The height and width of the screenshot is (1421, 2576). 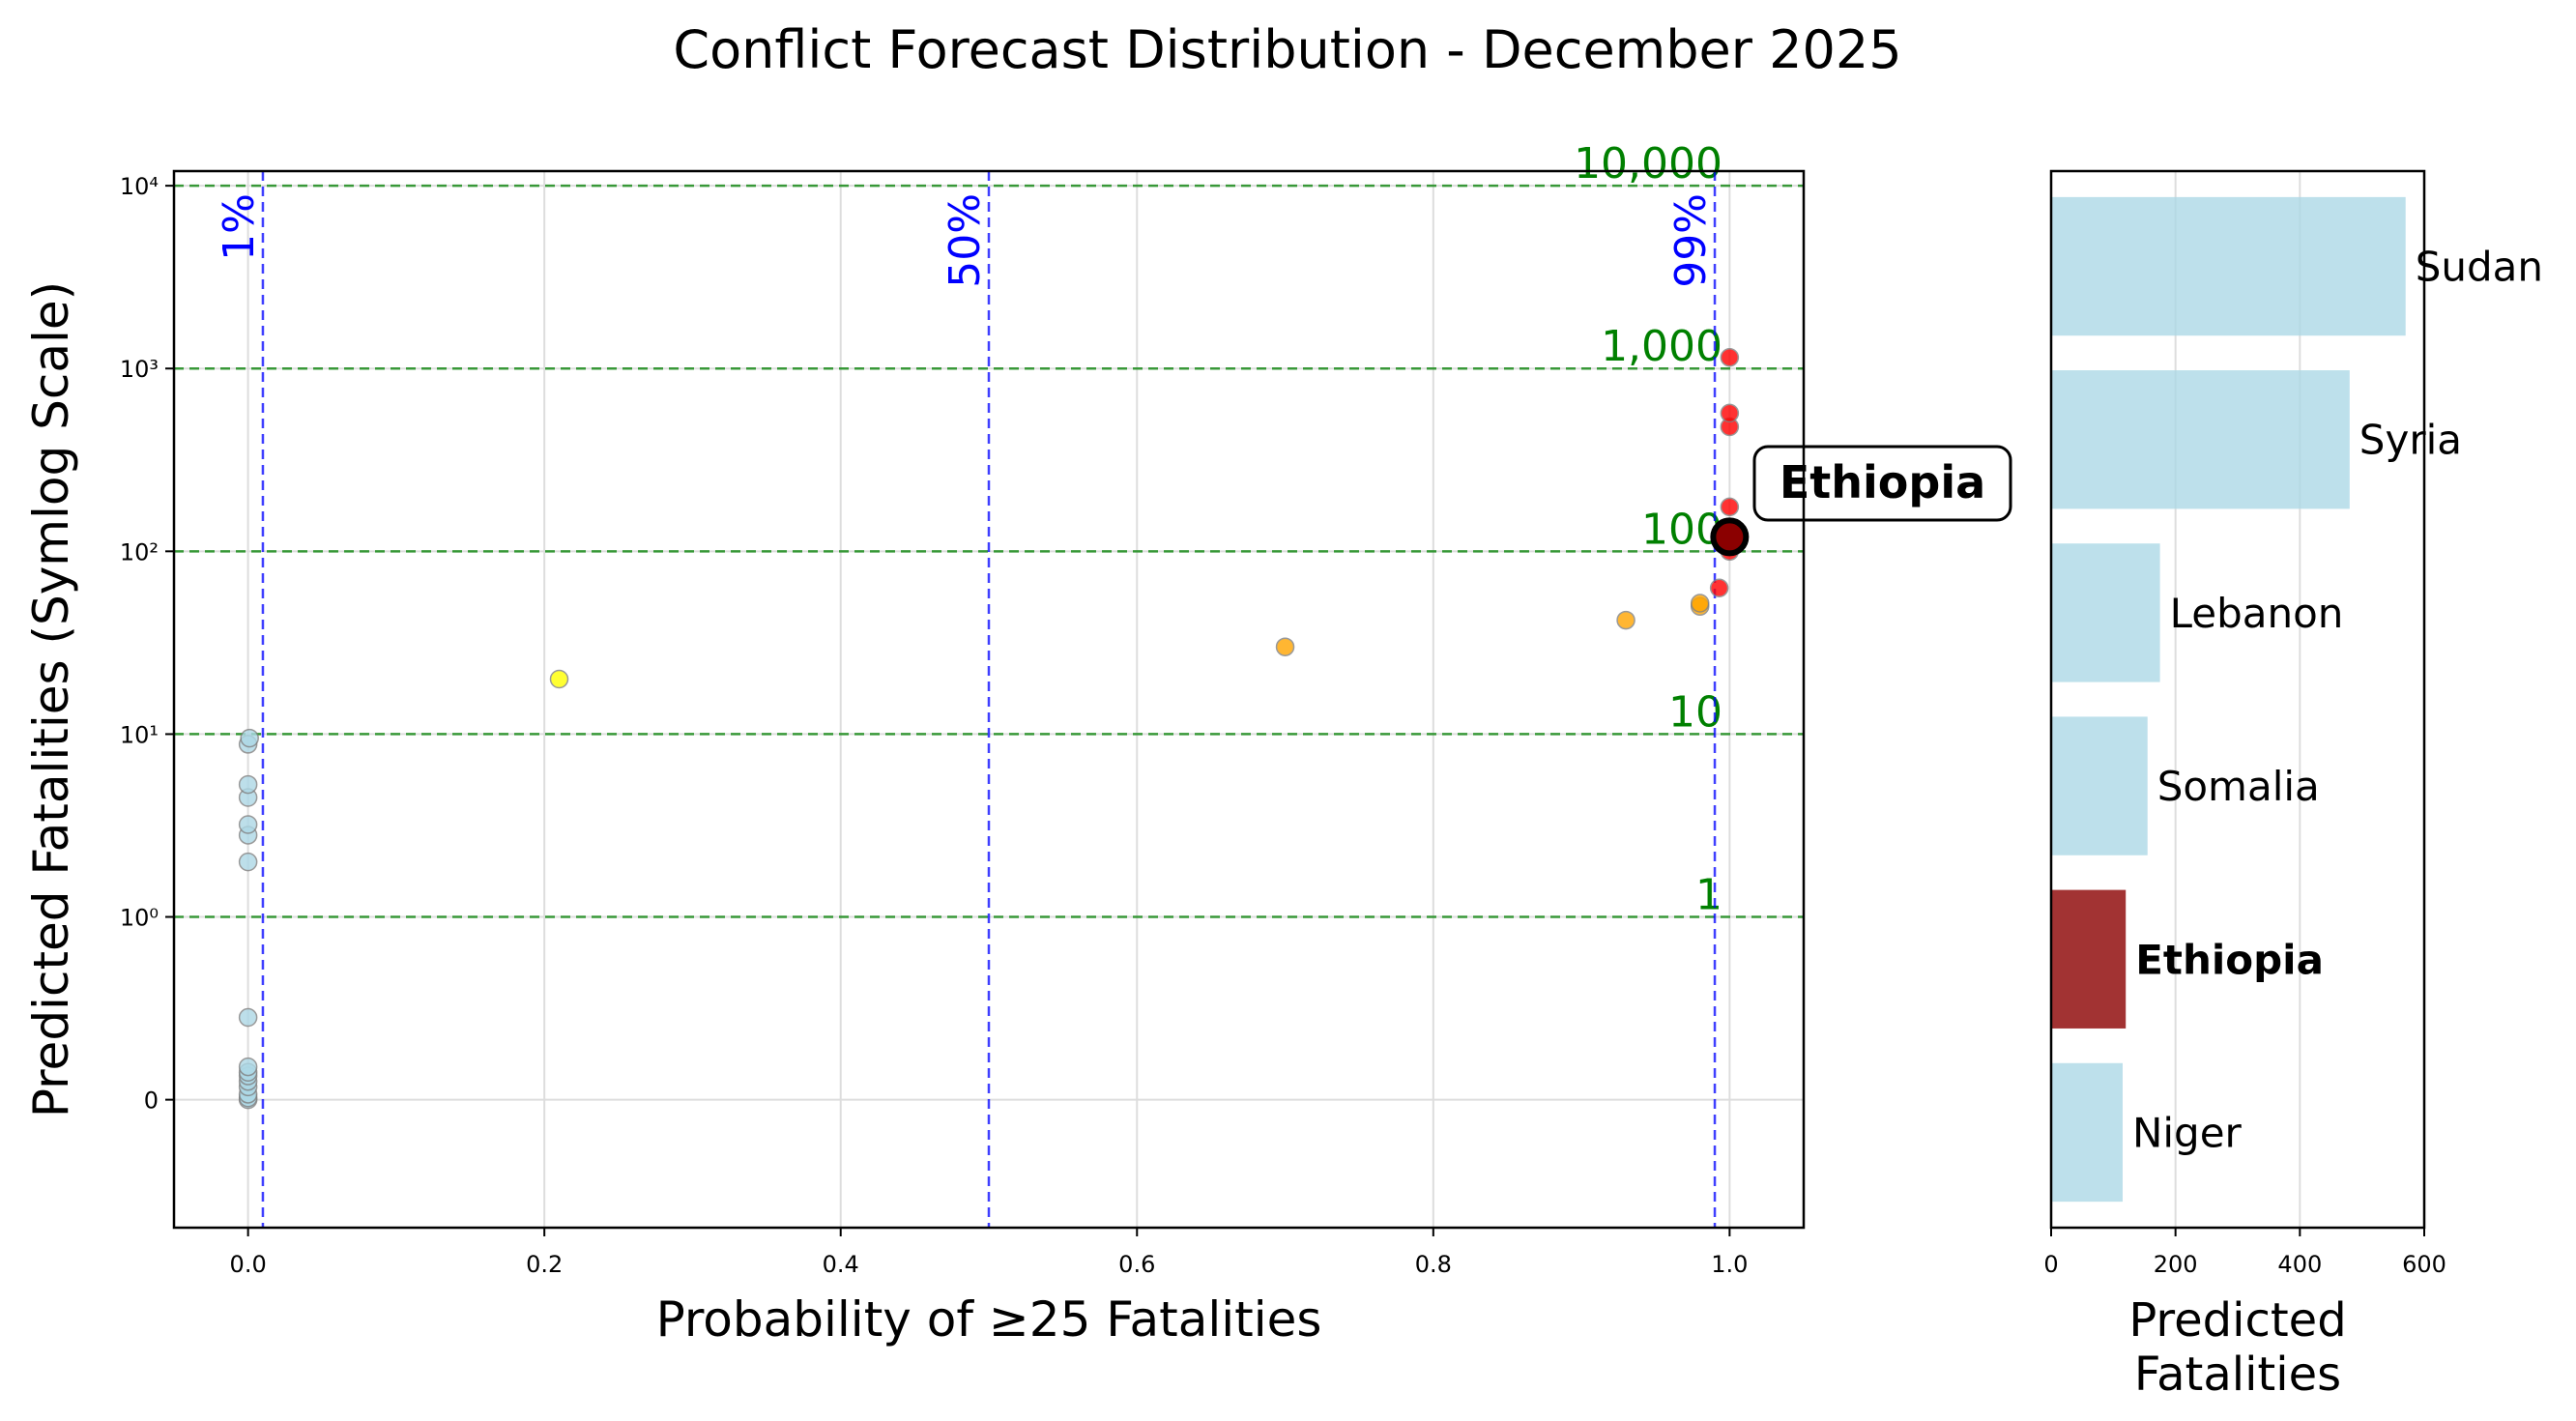 What do you see at coordinates (544, 1264) in the screenshot?
I see `x-tick-label: 0.2` at bounding box center [544, 1264].